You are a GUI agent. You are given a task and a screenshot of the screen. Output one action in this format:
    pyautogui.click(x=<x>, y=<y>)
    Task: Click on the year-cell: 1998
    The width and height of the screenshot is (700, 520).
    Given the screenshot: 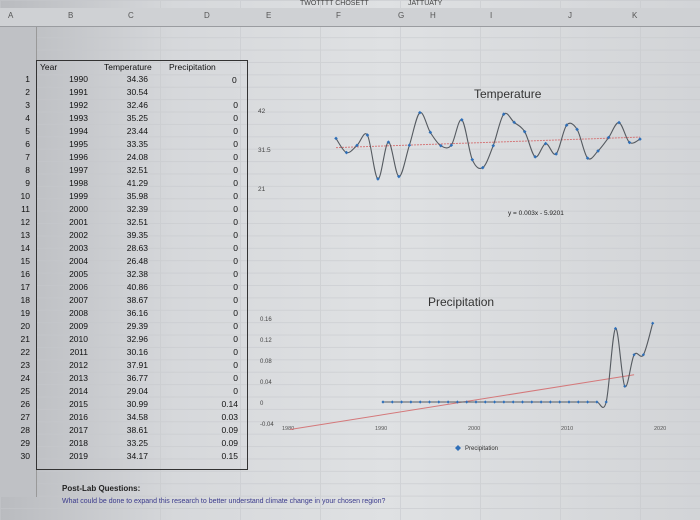 What is the action you would take?
    pyautogui.click(x=78, y=183)
    